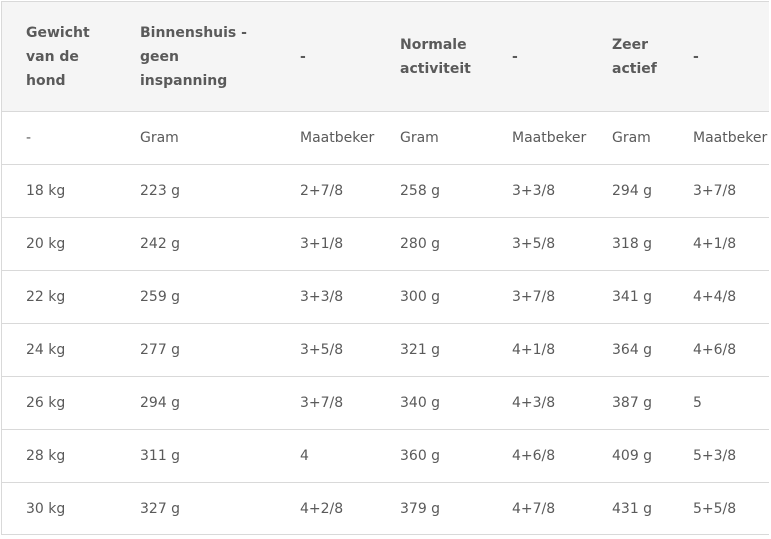 The width and height of the screenshot is (771, 539). What do you see at coordinates (628, 403) in the screenshot?
I see `table-cell: 387 g` at bounding box center [628, 403].